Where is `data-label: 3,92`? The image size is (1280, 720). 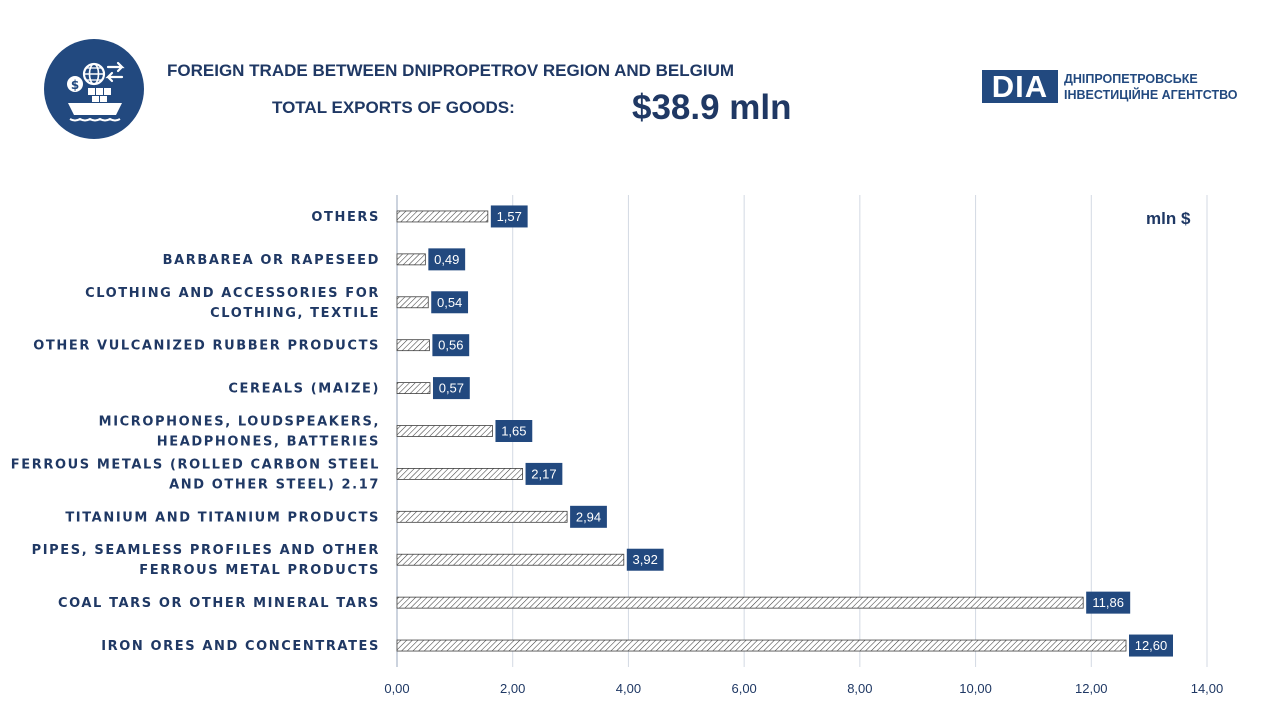
data-label: 3,92 is located at coordinates (645, 559).